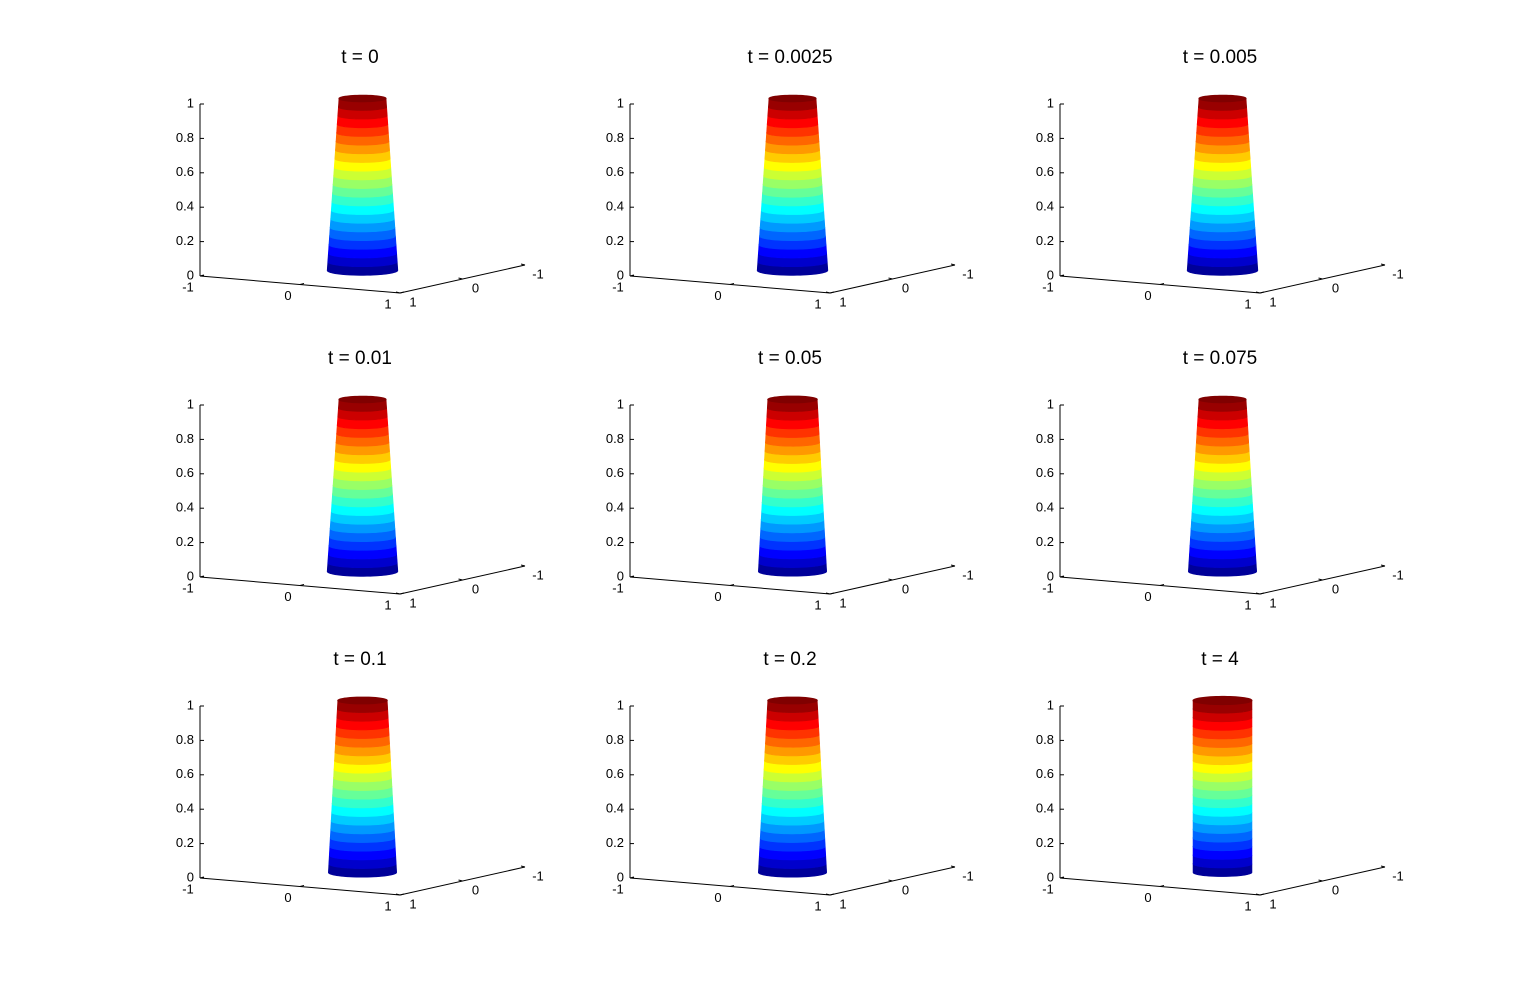 The image size is (1536, 1004). What do you see at coordinates (790, 358) in the screenshot?
I see `subplot-title: t = 0.05` at bounding box center [790, 358].